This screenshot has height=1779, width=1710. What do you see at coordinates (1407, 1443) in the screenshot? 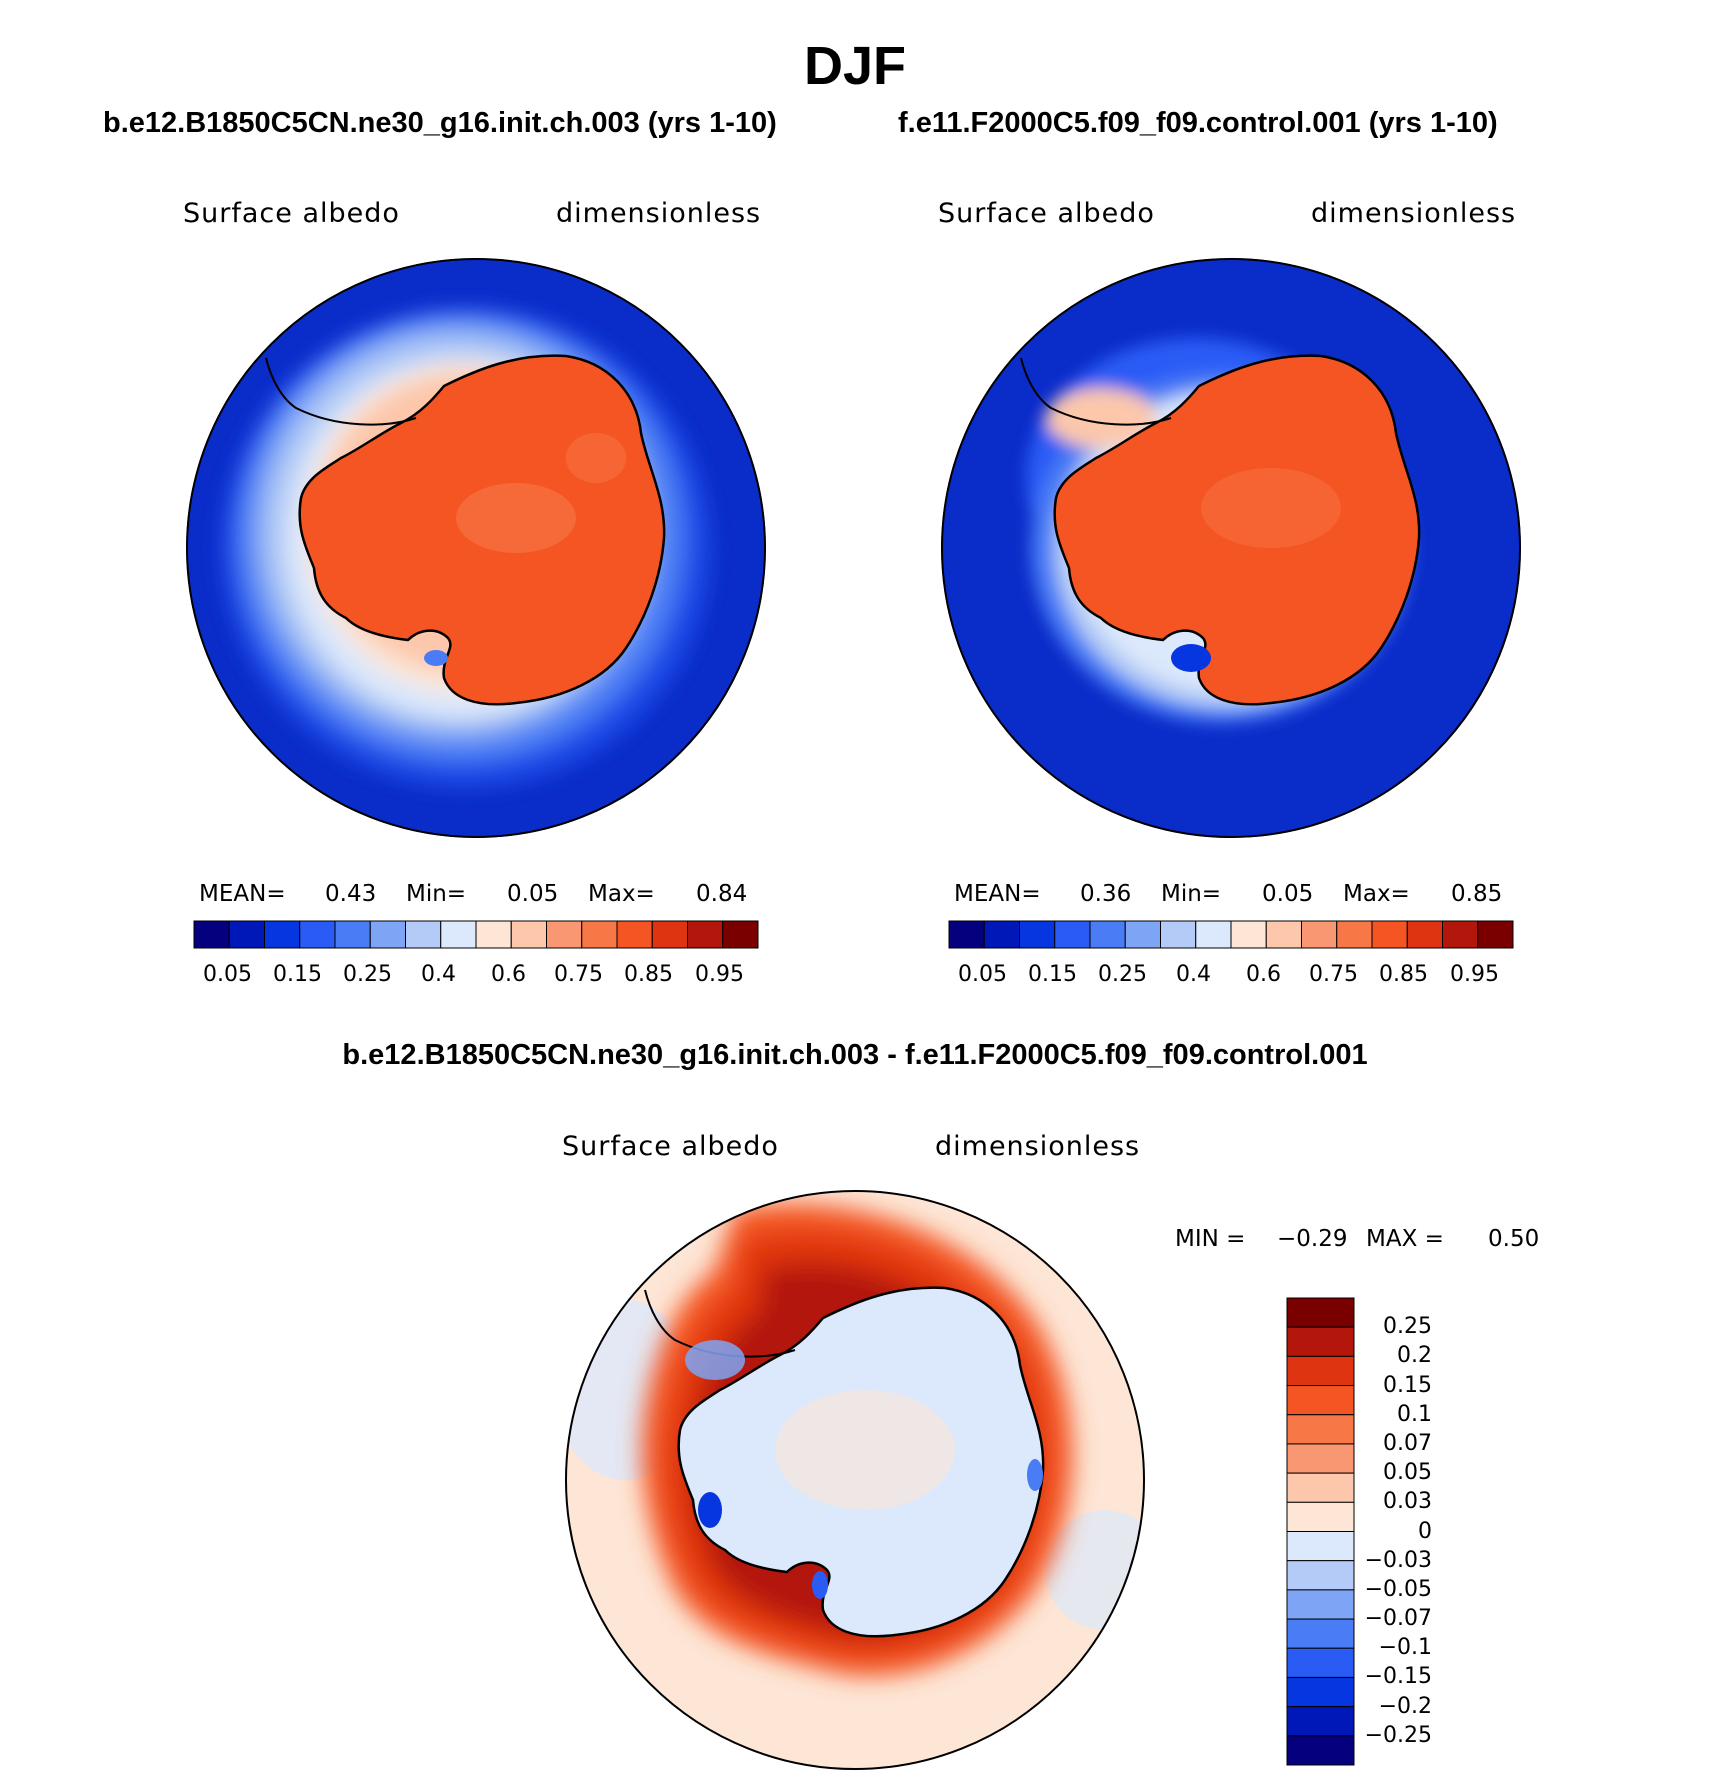
I see `diff-cb-tick: 0.07` at bounding box center [1407, 1443].